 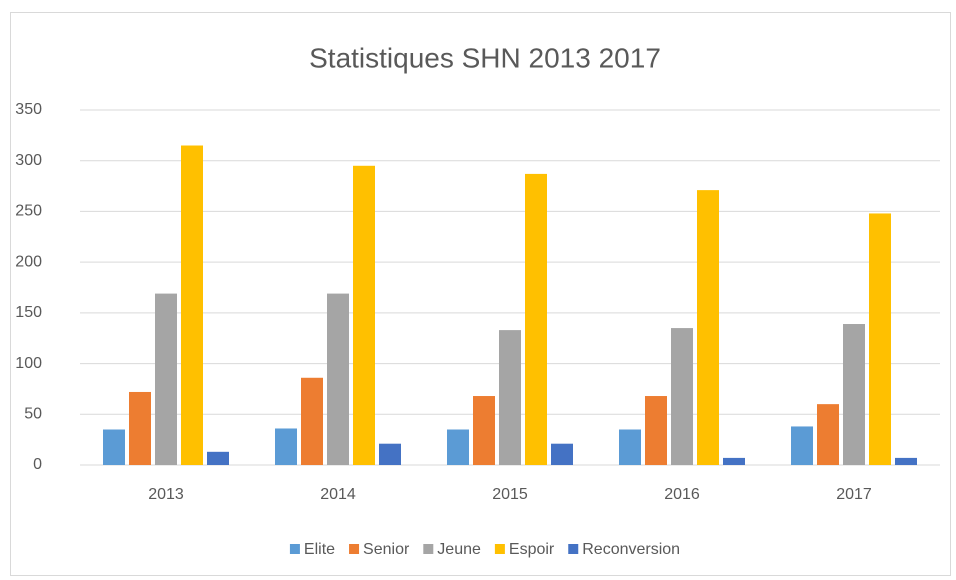 What do you see at coordinates (532, 549) in the screenshot?
I see `legend-label: Espoir` at bounding box center [532, 549].